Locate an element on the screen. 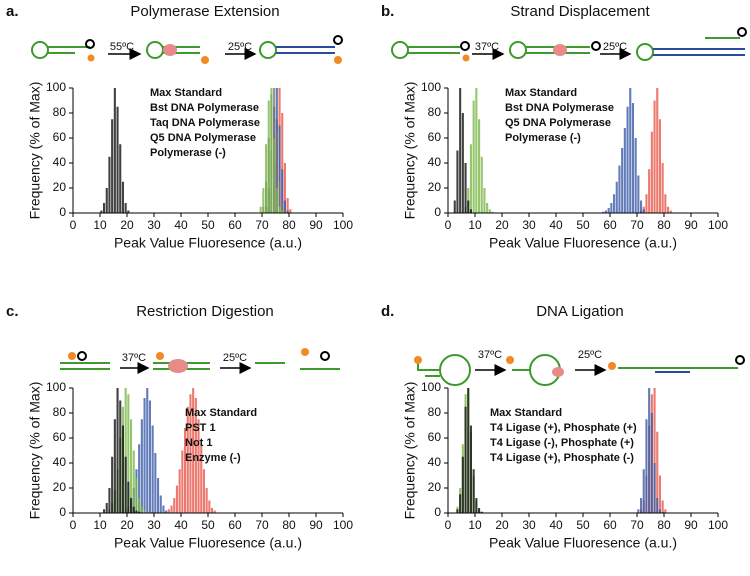  x-tick-label: 30 is located at coordinates (154, 225).